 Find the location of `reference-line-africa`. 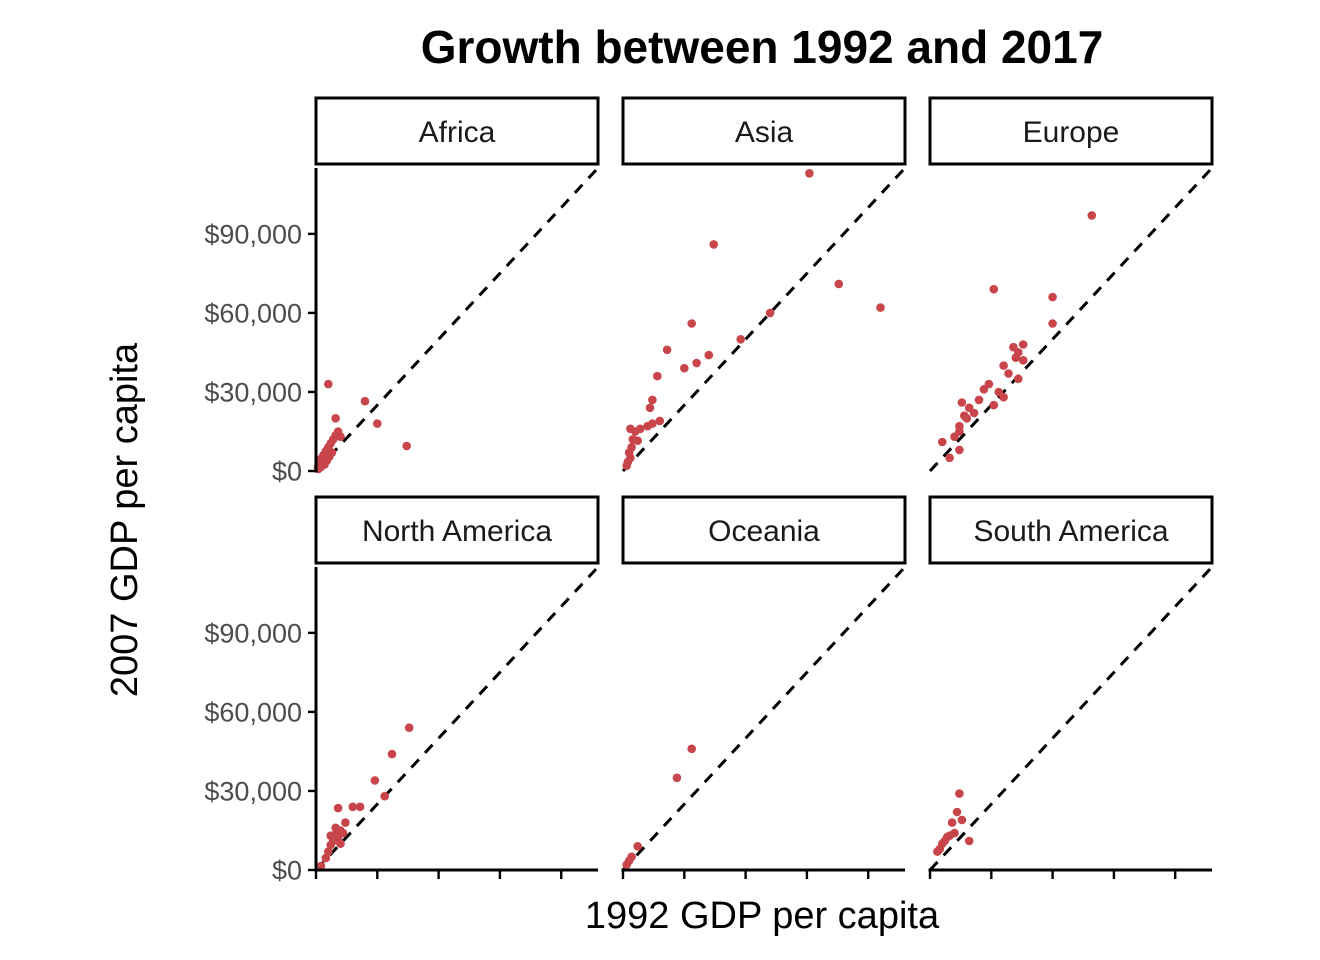

reference-line-africa is located at coordinates (457, 319).